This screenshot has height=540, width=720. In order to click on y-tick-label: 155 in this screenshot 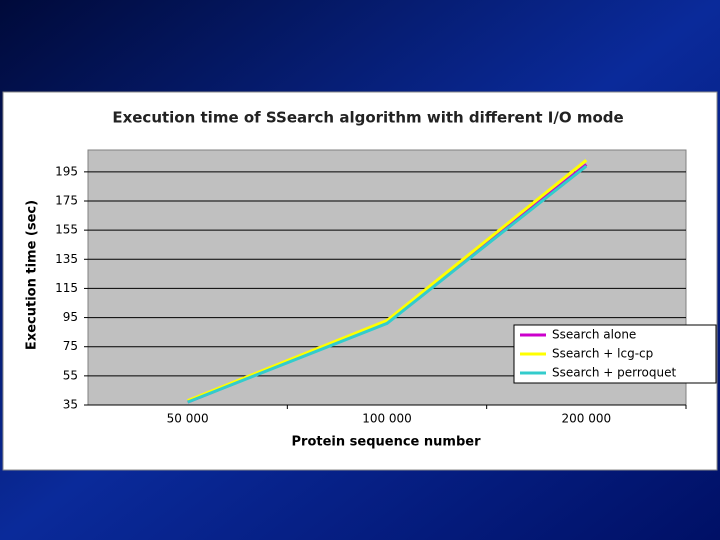, I will do `click(66, 230)`.